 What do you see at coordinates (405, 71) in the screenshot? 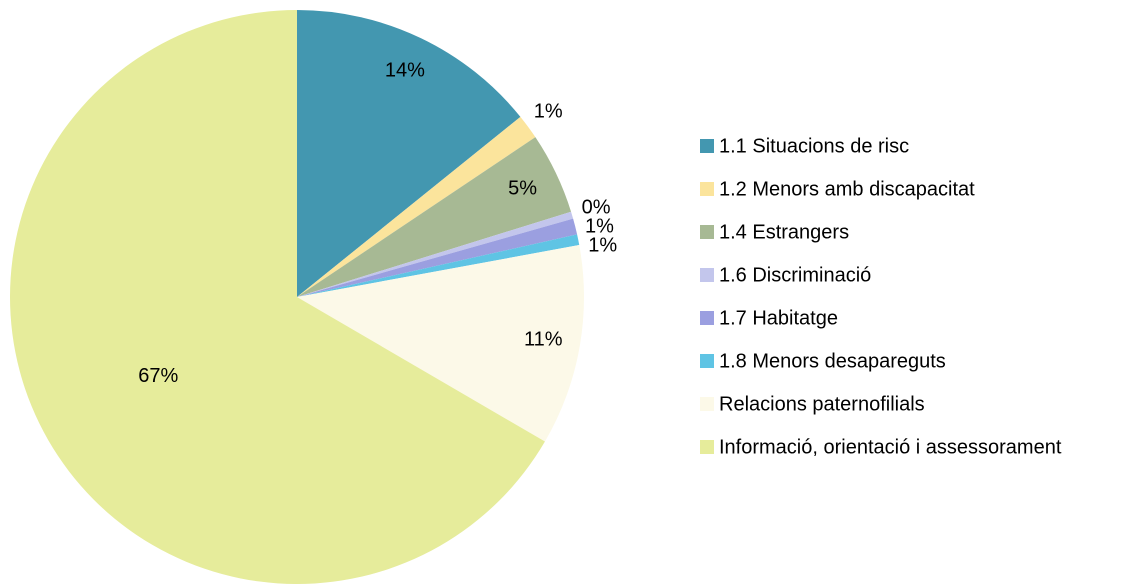
I see `data-label: 14%` at bounding box center [405, 71].